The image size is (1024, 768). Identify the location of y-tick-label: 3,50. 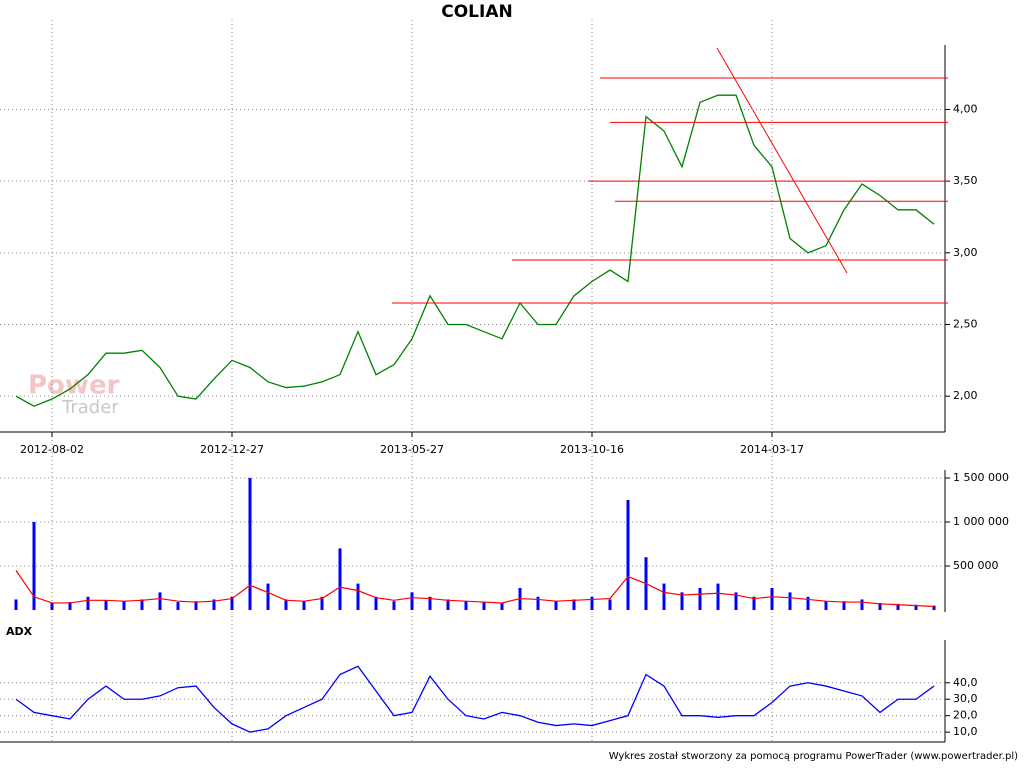
(965, 180).